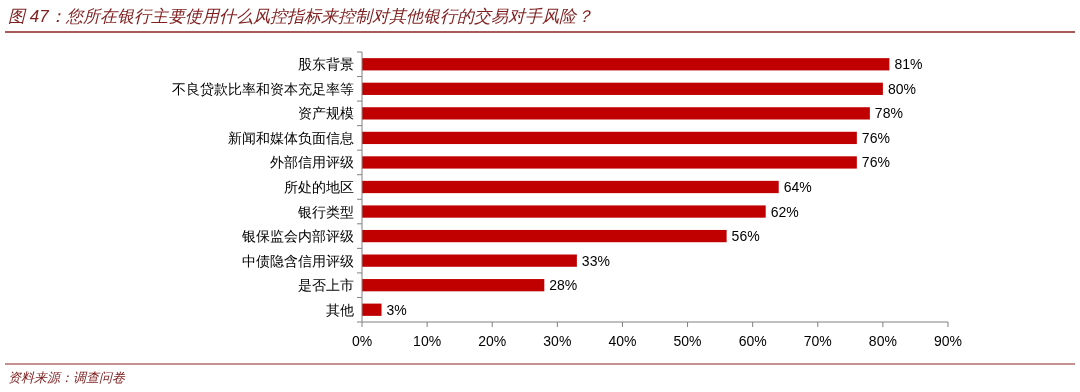 Image resolution: width=1080 pixels, height=392 pixels. Describe the element at coordinates (797, 187) in the screenshot. I see `data-label: 64%` at that location.